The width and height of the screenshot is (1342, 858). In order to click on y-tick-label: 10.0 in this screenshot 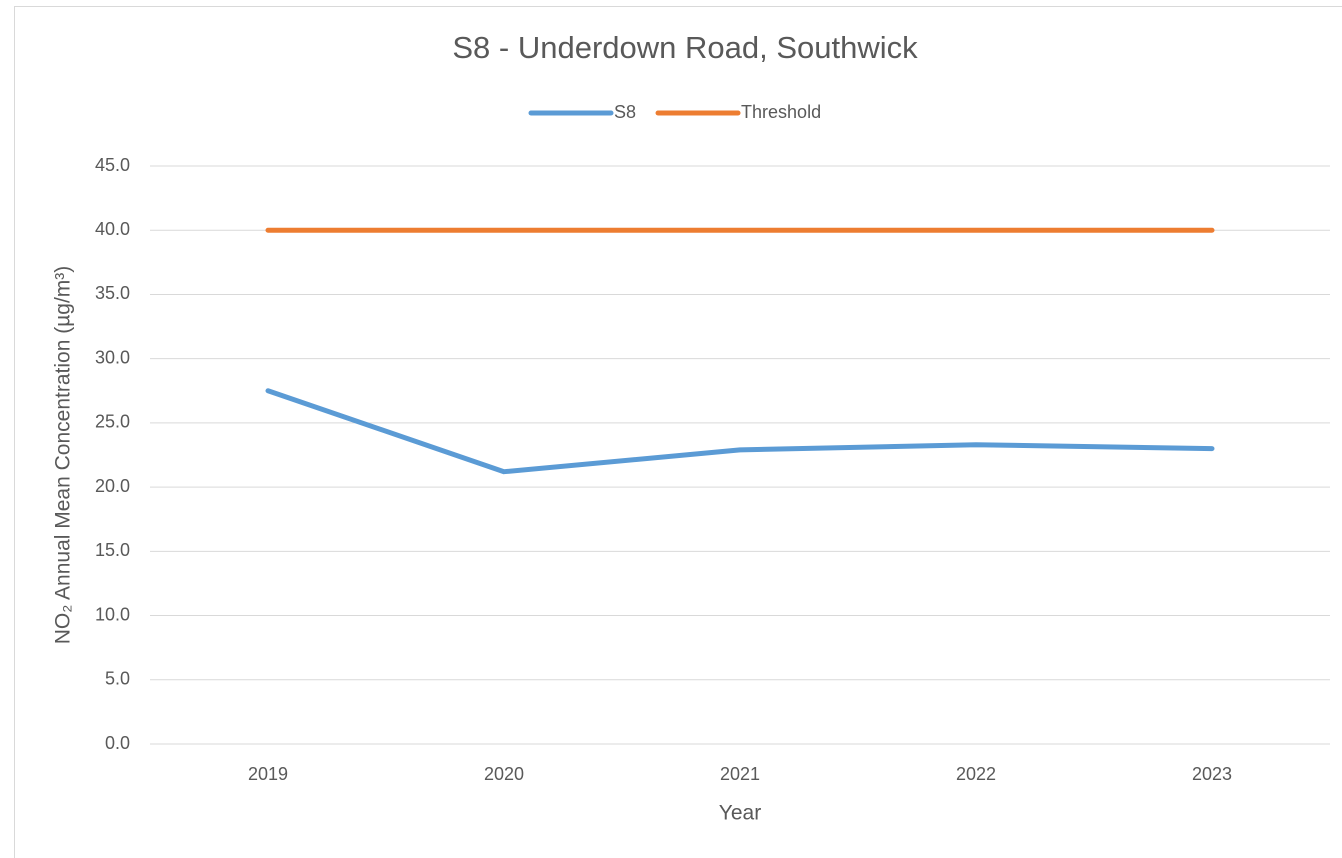, I will do `click(112, 614)`.